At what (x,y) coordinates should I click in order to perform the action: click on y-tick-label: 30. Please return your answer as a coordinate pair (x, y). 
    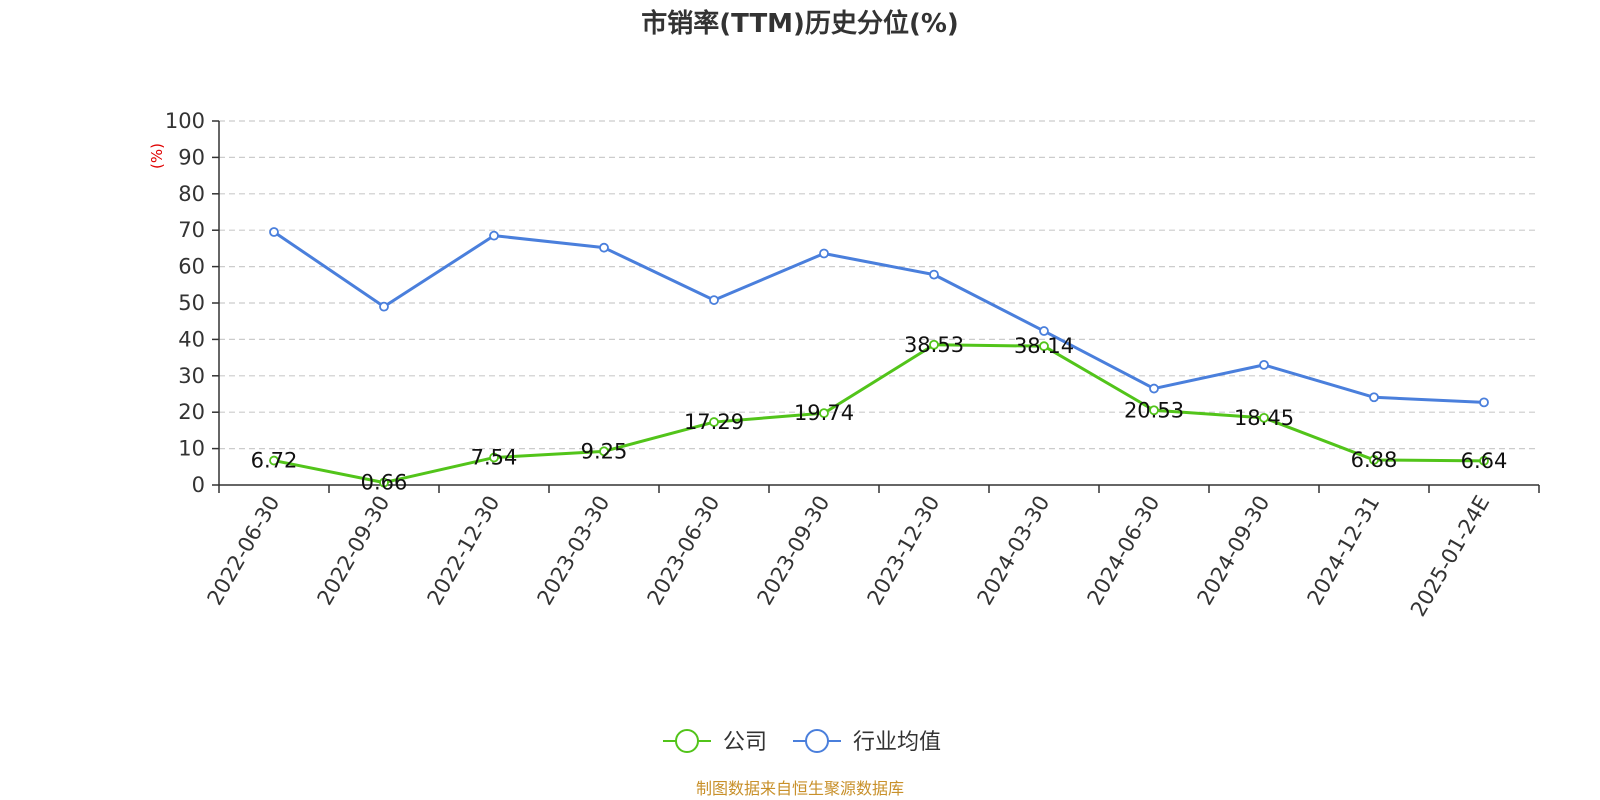
    Looking at the image, I should click on (191, 376).